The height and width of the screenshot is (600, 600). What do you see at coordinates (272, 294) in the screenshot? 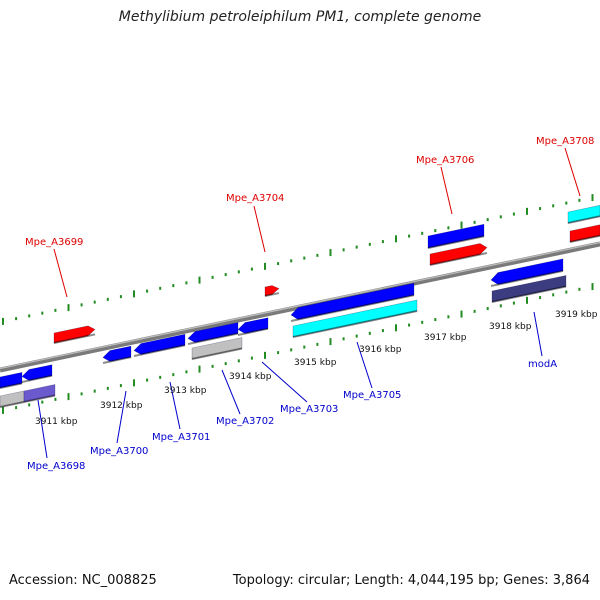
I see `gene-mpe-a3704-shadow` at bounding box center [272, 294].